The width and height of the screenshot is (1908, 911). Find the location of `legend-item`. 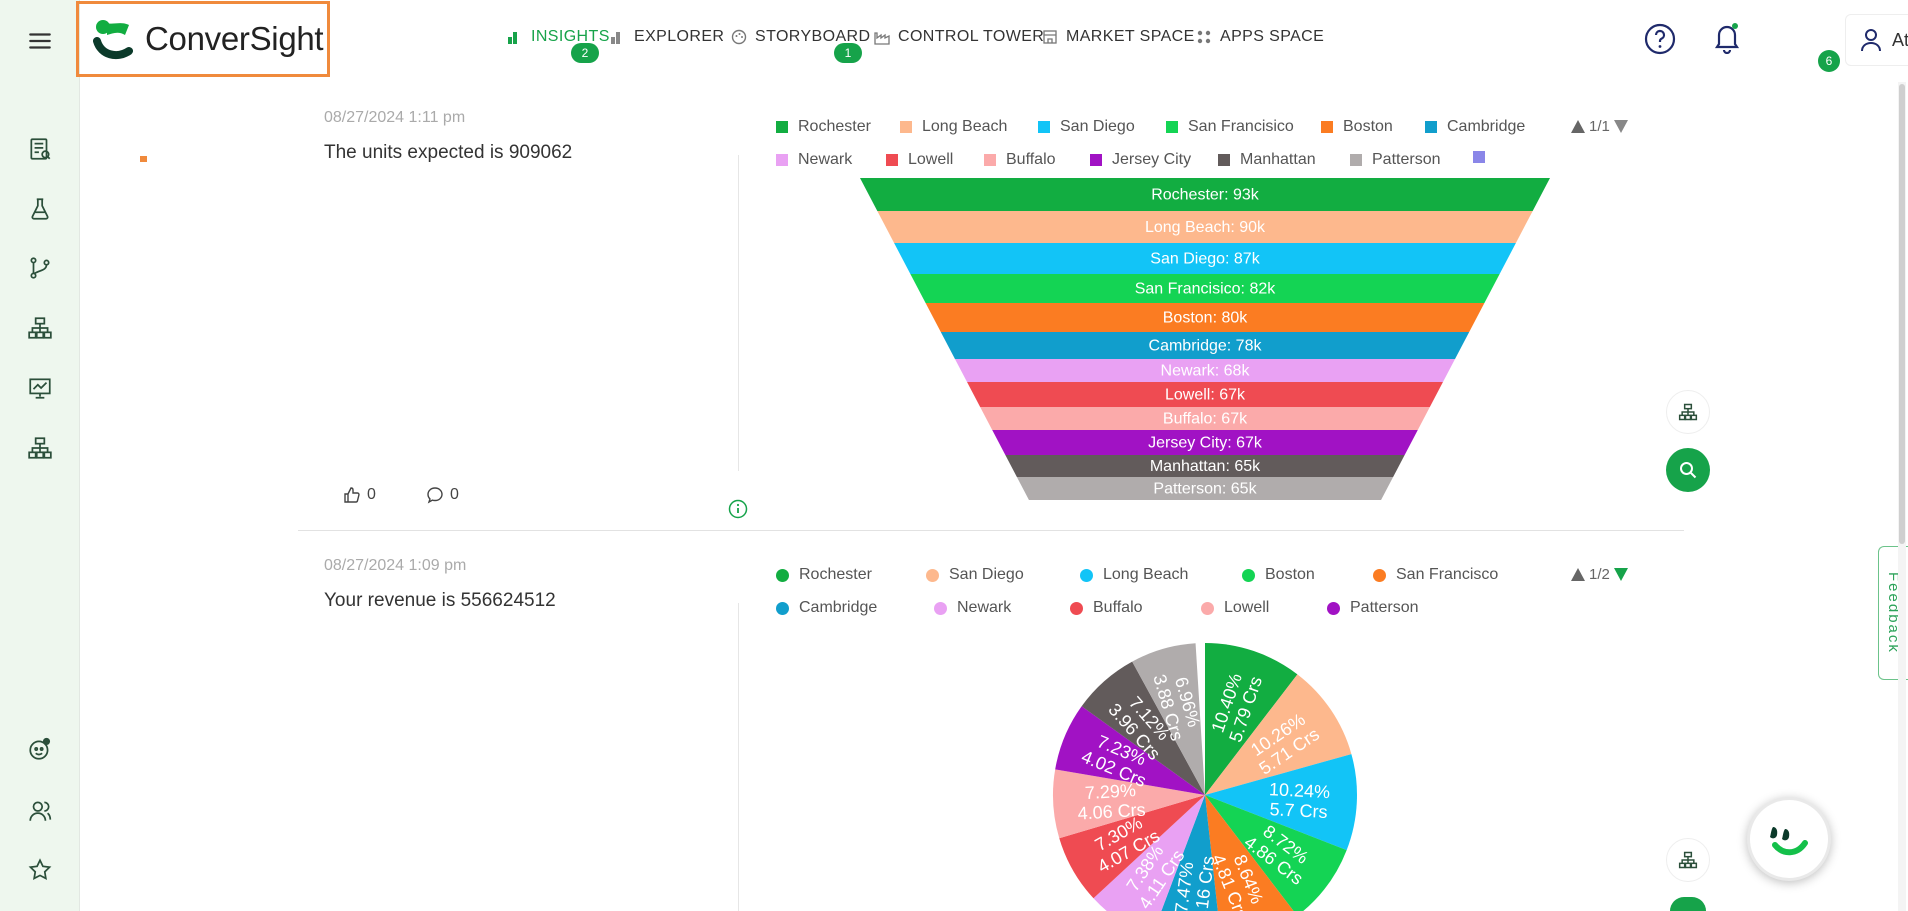

legend-item is located at coordinates (1484, 157).